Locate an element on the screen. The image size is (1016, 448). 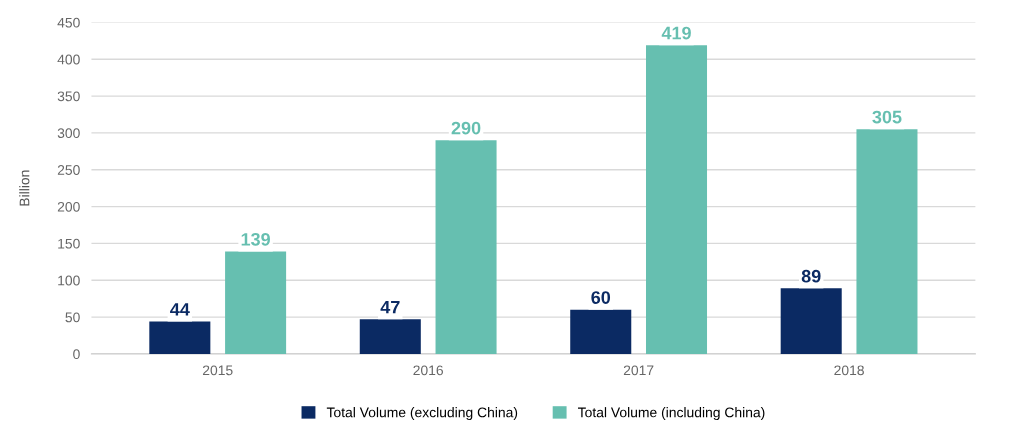
data-label: 139 is located at coordinates (255, 239).